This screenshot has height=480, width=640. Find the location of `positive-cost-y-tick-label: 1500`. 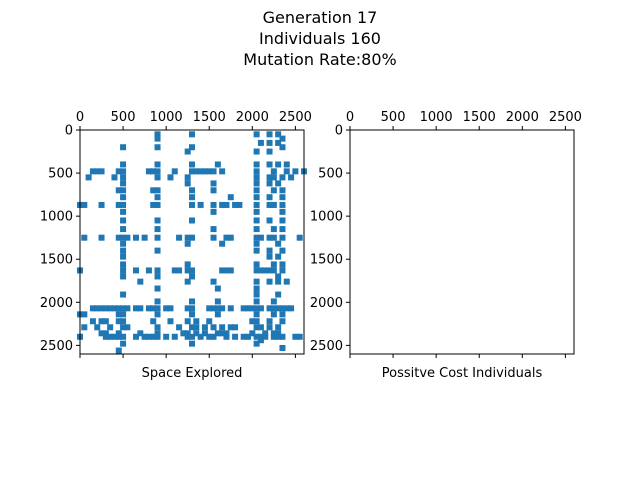

positive-cost-y-tick-label: 1500 is located at coordinates (326, 260).